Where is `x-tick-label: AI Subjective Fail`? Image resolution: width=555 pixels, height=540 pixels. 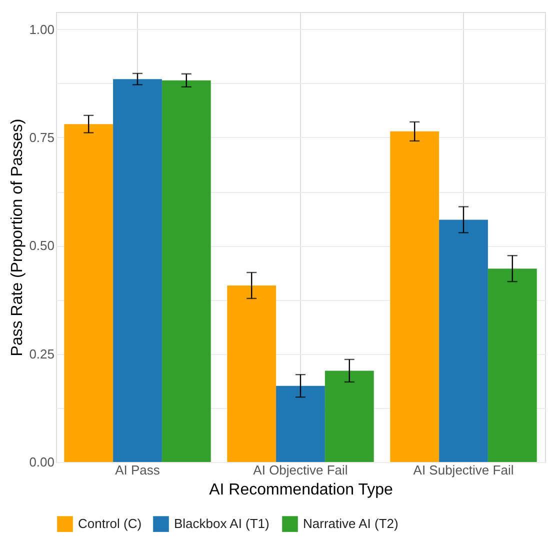 x-tick-label: AI Subjective Fail is located at coordinates (463, 470).